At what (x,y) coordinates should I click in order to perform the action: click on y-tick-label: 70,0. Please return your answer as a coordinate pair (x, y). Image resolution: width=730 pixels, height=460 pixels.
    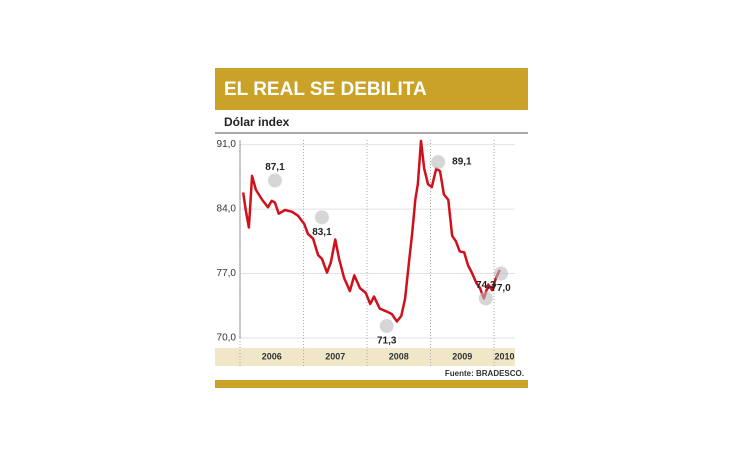
    Looking at the image, I should click on (227, 338).